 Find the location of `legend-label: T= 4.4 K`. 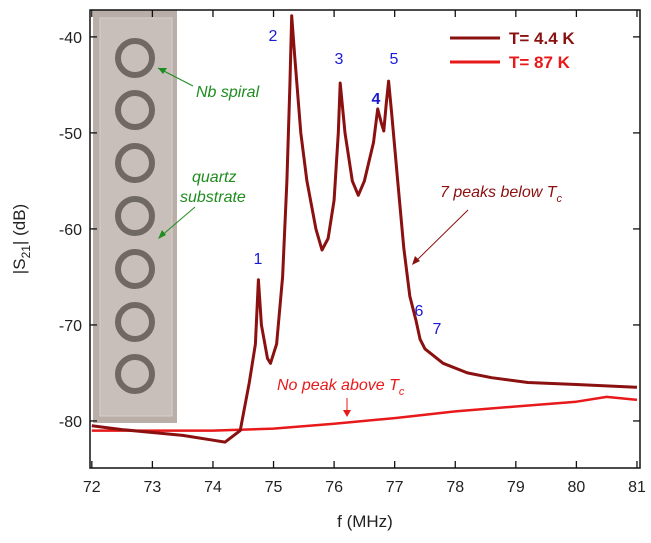

legend-label: T= 4.4 K is located at coordinates (542, 38).